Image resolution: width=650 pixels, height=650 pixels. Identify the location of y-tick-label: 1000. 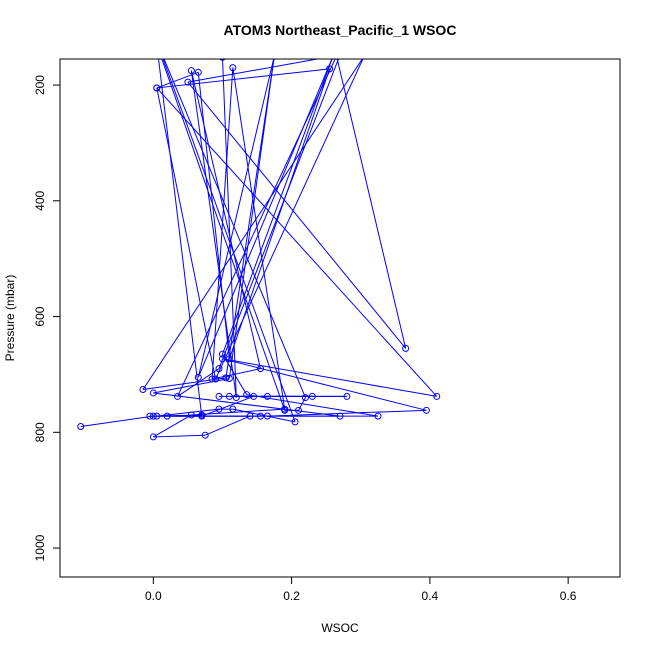
(40, 547).